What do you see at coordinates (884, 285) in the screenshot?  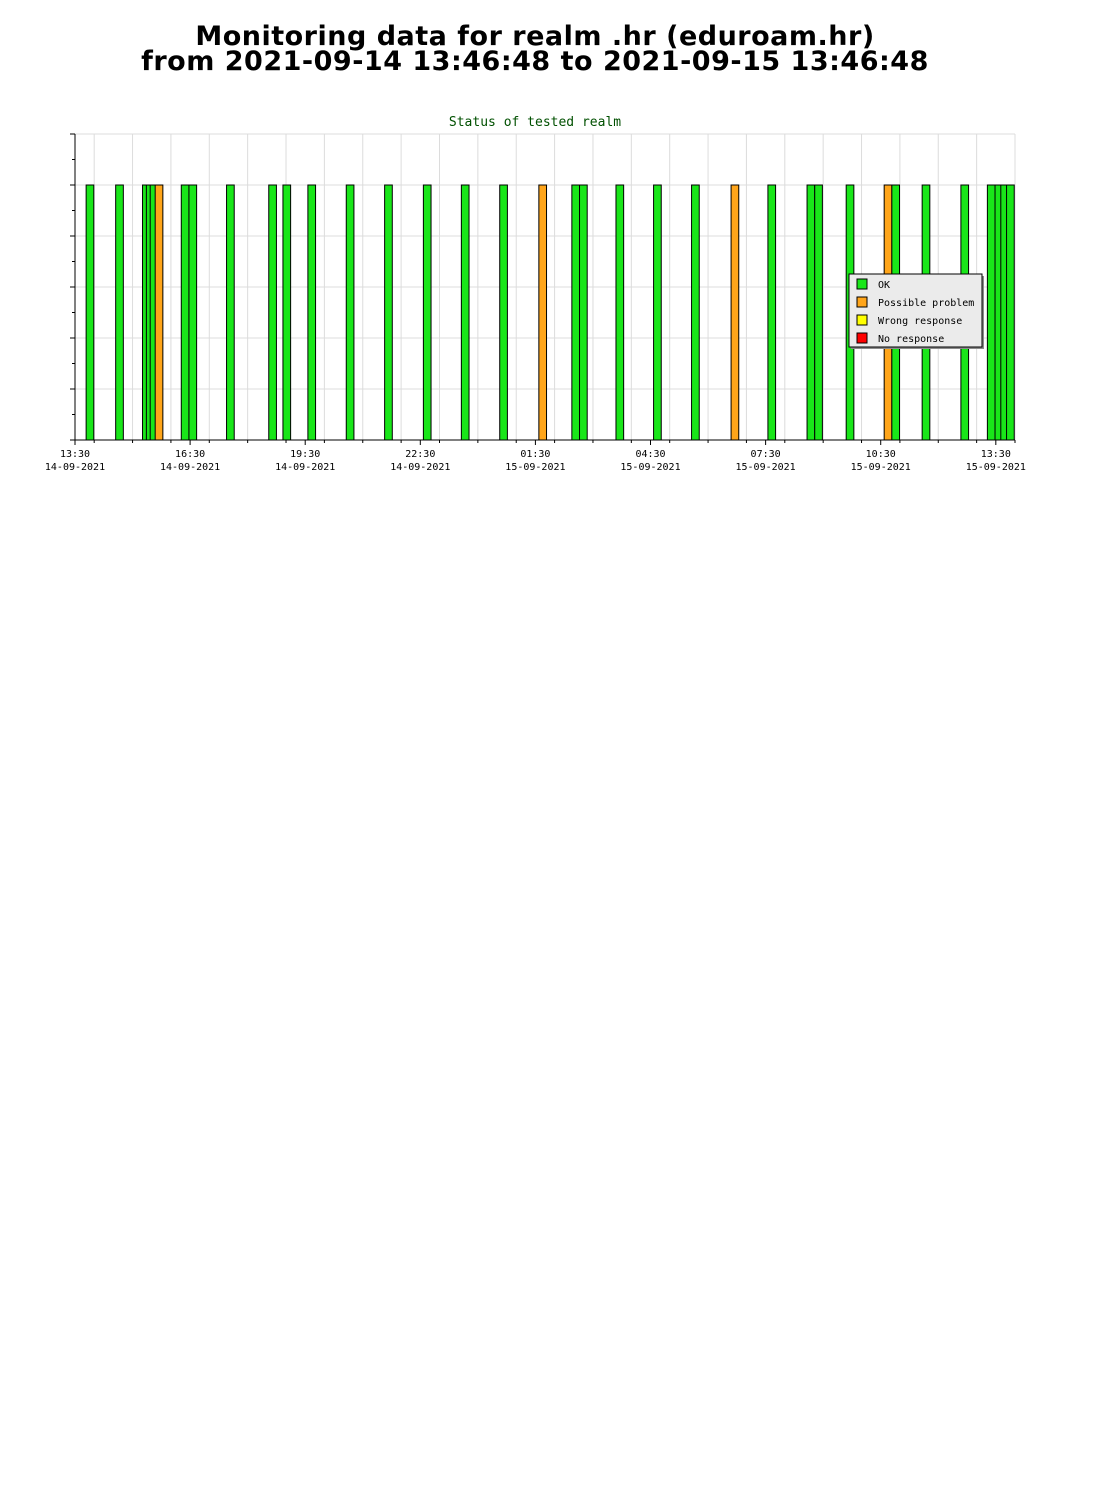 I see `legend-label-ok: OK` at bounding box center [884, 285].